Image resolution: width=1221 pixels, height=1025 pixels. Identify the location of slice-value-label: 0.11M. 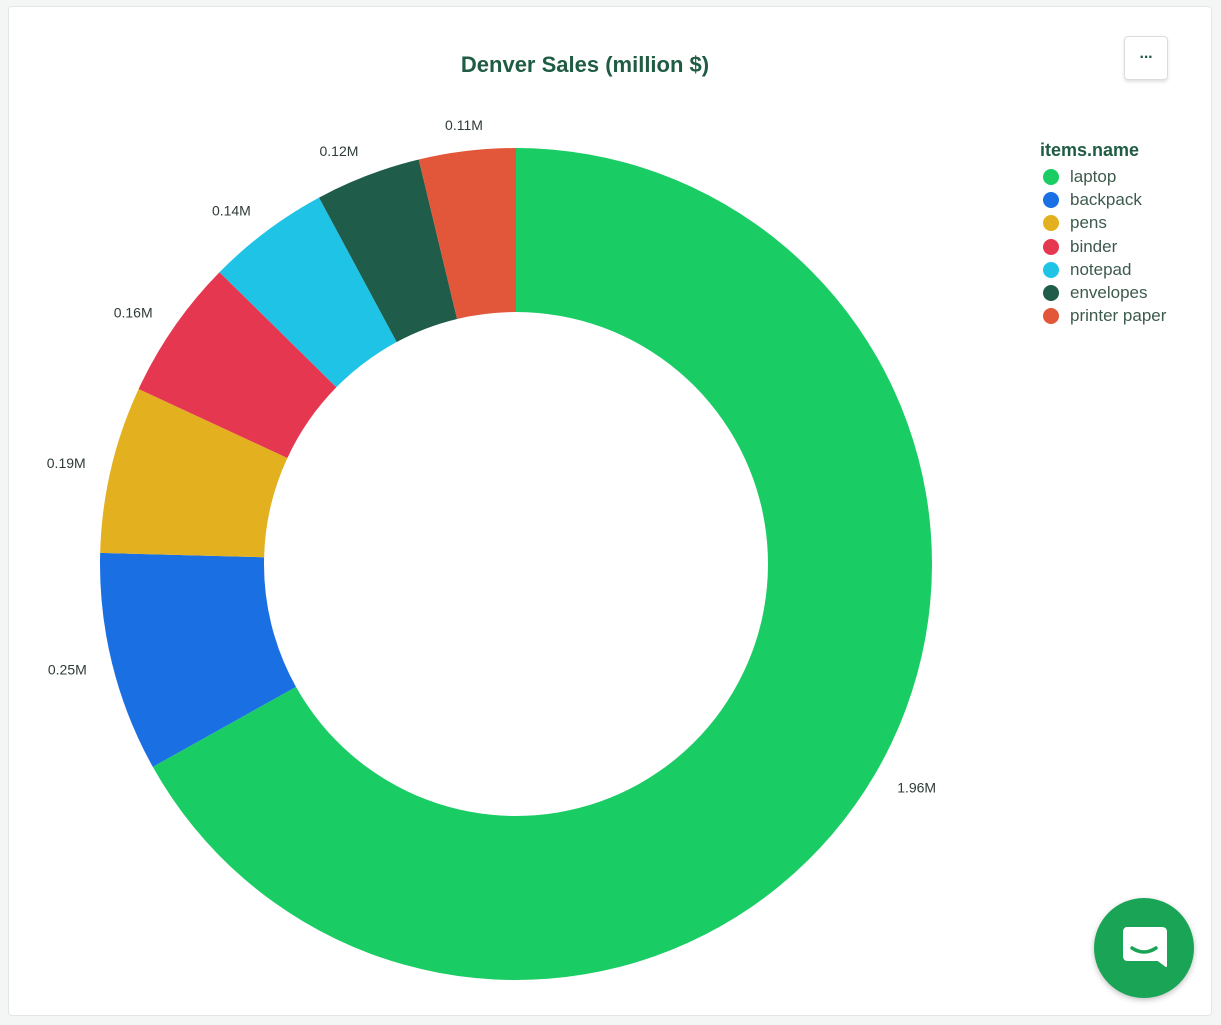
(464, 125).